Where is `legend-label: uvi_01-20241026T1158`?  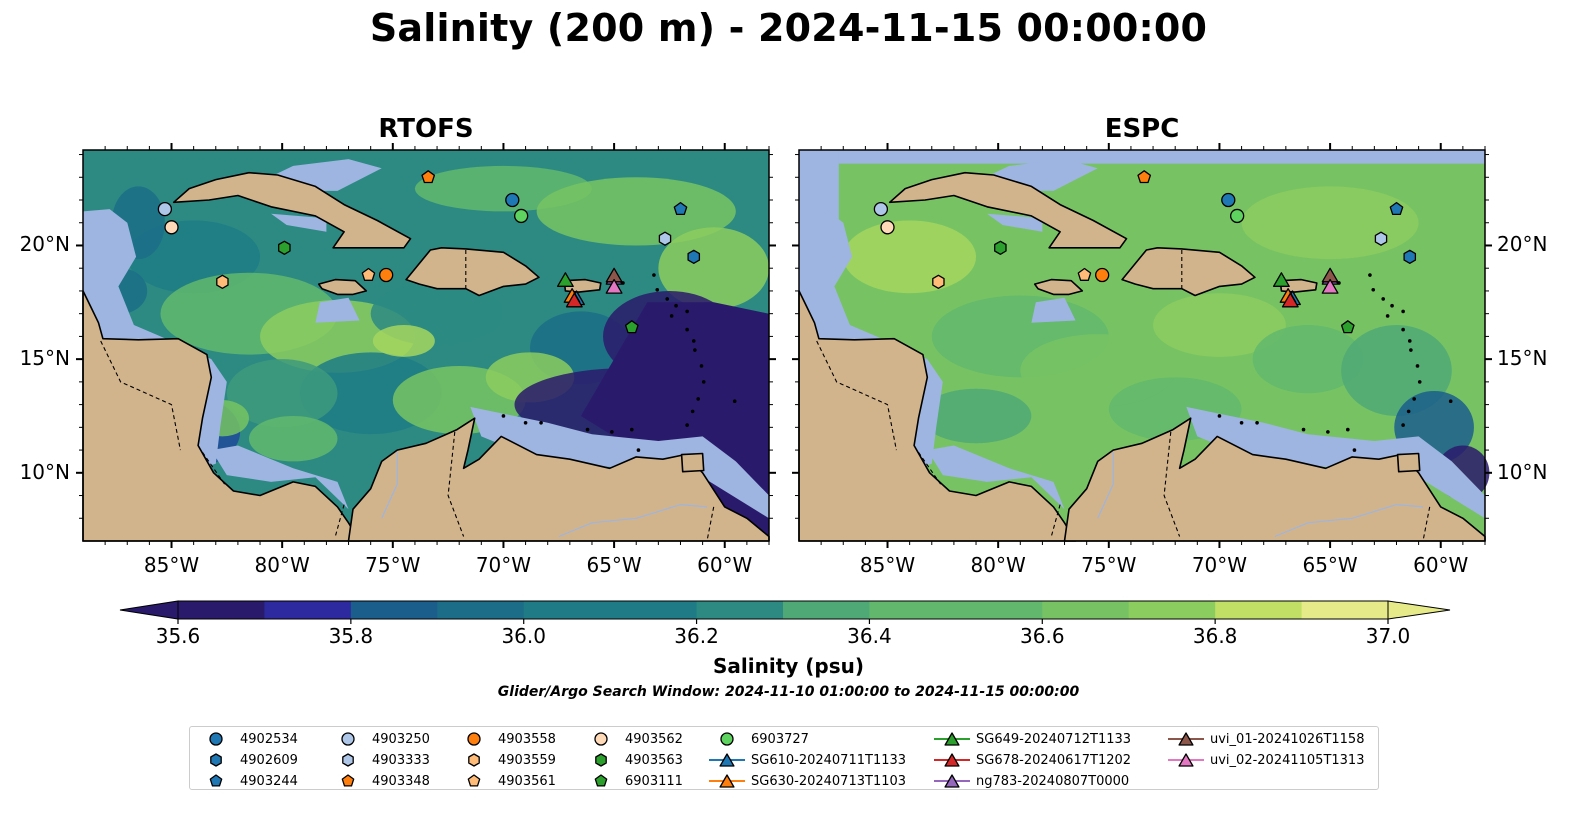
legend-label: uvi_01-20241026T1158 is located at coordinates (1287, 739).